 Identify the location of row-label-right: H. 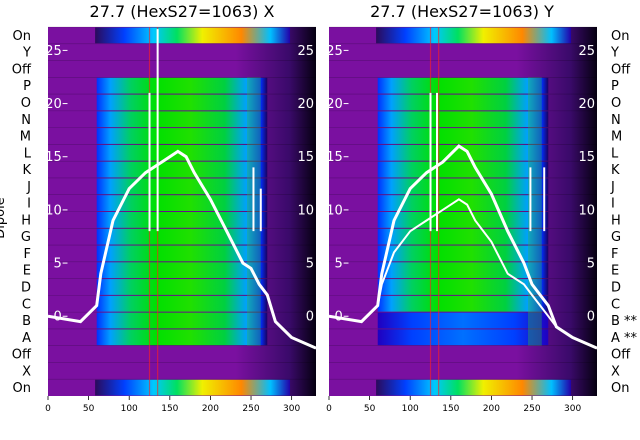
(616, 220).